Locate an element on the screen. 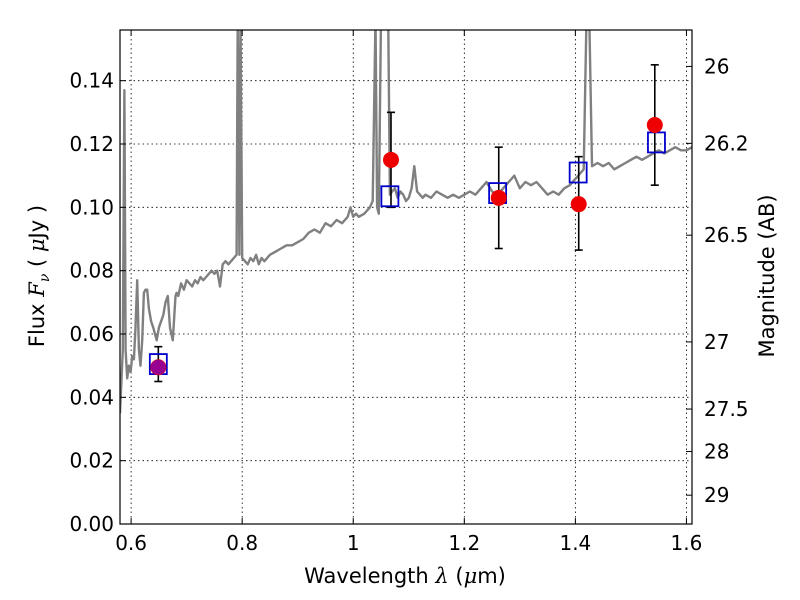 The width and height of the screenshot is (800, 600). y-tick-label: 0.04 is located at coordinates (91, 397).